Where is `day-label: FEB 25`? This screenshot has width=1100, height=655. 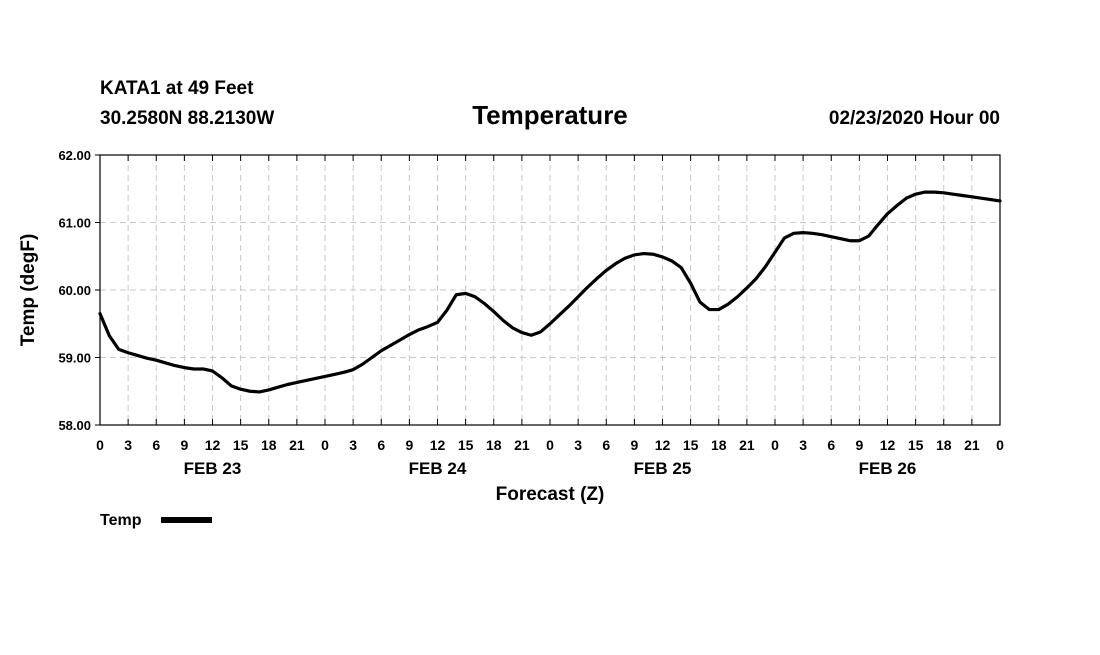
day-label: FEB 25 is located at coordinates (663, 468).